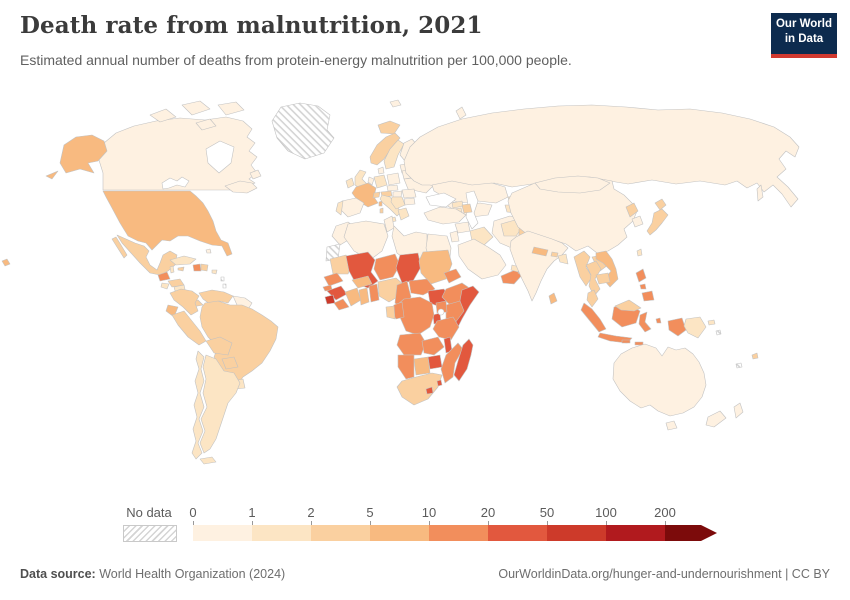  Describe the element at coordinates (208, 460) in the screenshot. I see `country-tierra-del-fuego` at that location.